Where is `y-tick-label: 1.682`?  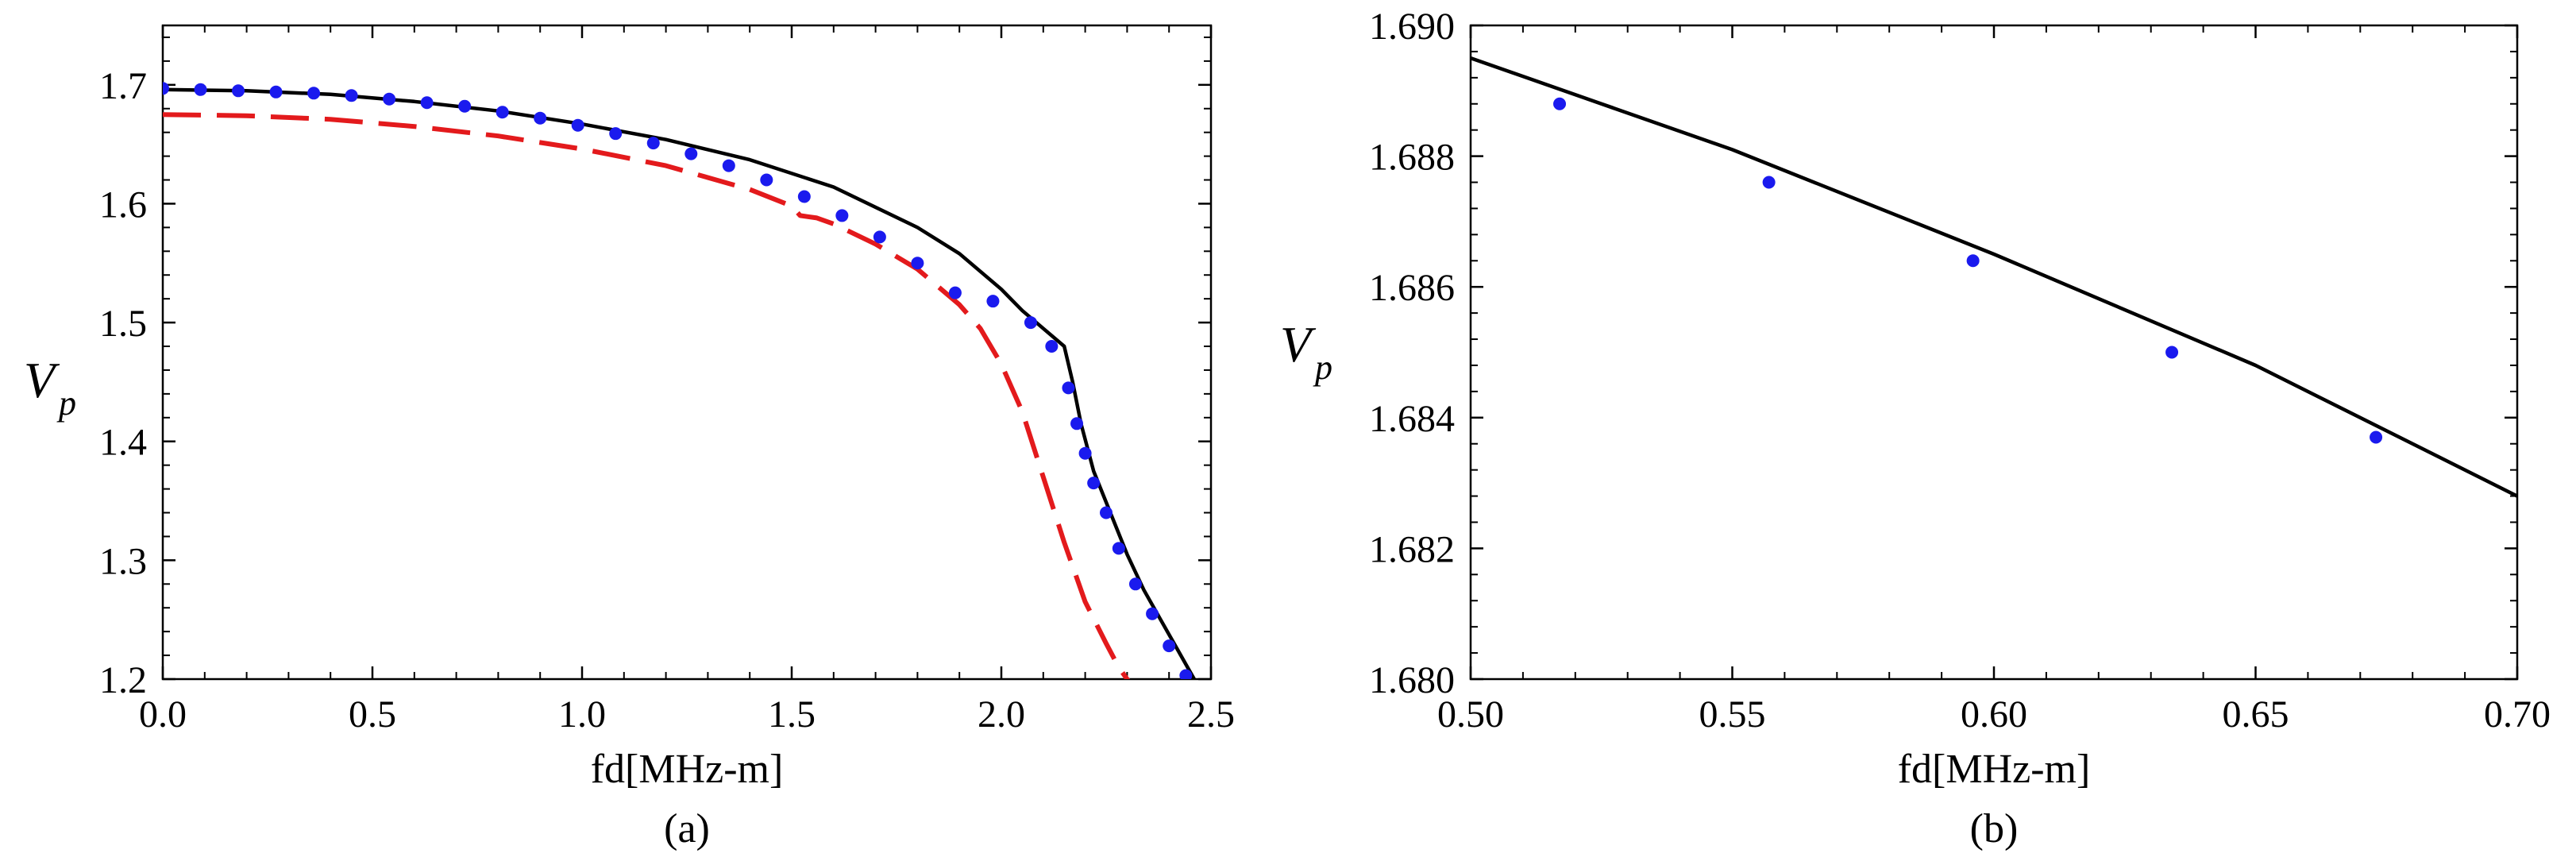 y-tick-label: 1.682 is located at coordinates (1412, 549).